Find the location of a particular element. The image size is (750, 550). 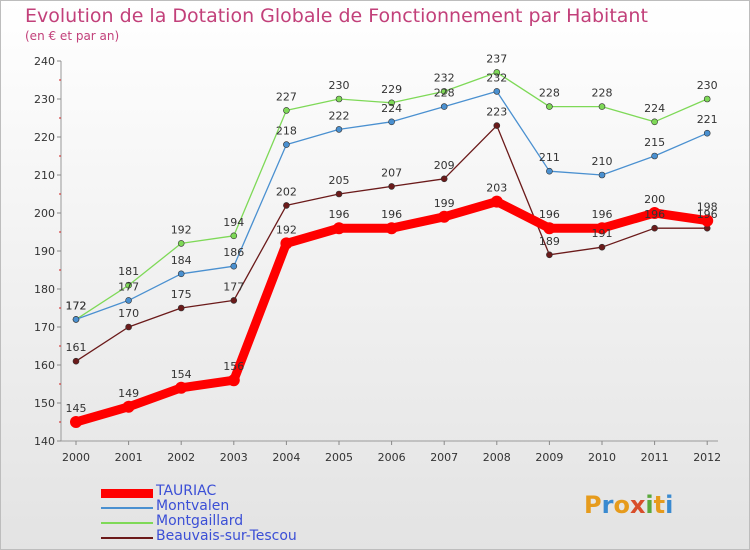

x-tick-label: 2002 is located at coordinates (181, 457).